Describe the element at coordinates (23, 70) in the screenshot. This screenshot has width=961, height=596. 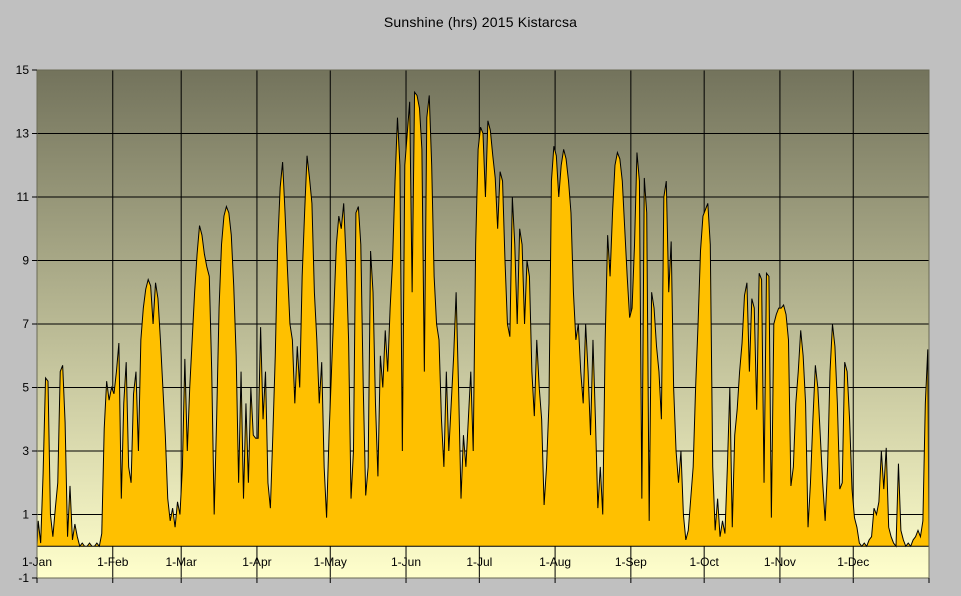
I see `y-tick-label: 15` at that location.